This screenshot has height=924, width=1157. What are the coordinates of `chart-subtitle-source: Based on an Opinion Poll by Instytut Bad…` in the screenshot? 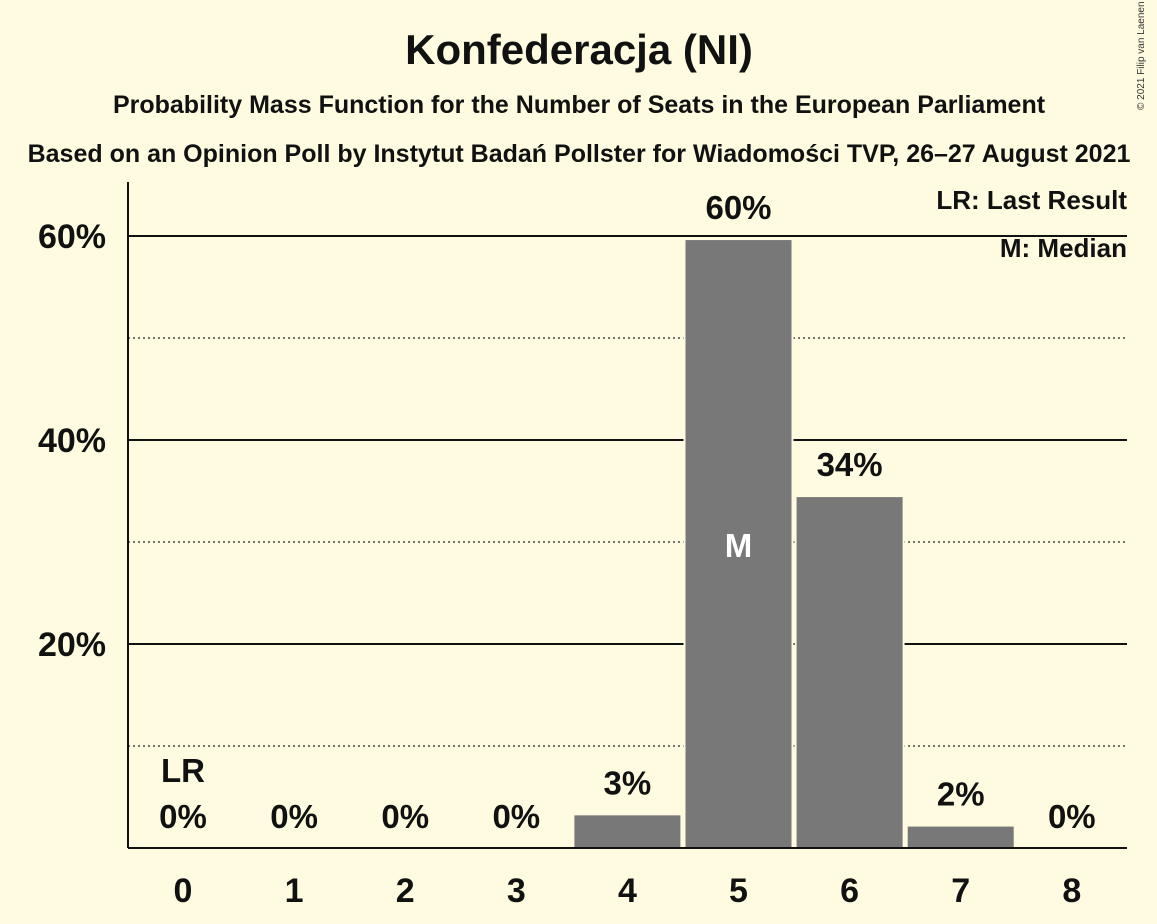 It's located at (579, 154).